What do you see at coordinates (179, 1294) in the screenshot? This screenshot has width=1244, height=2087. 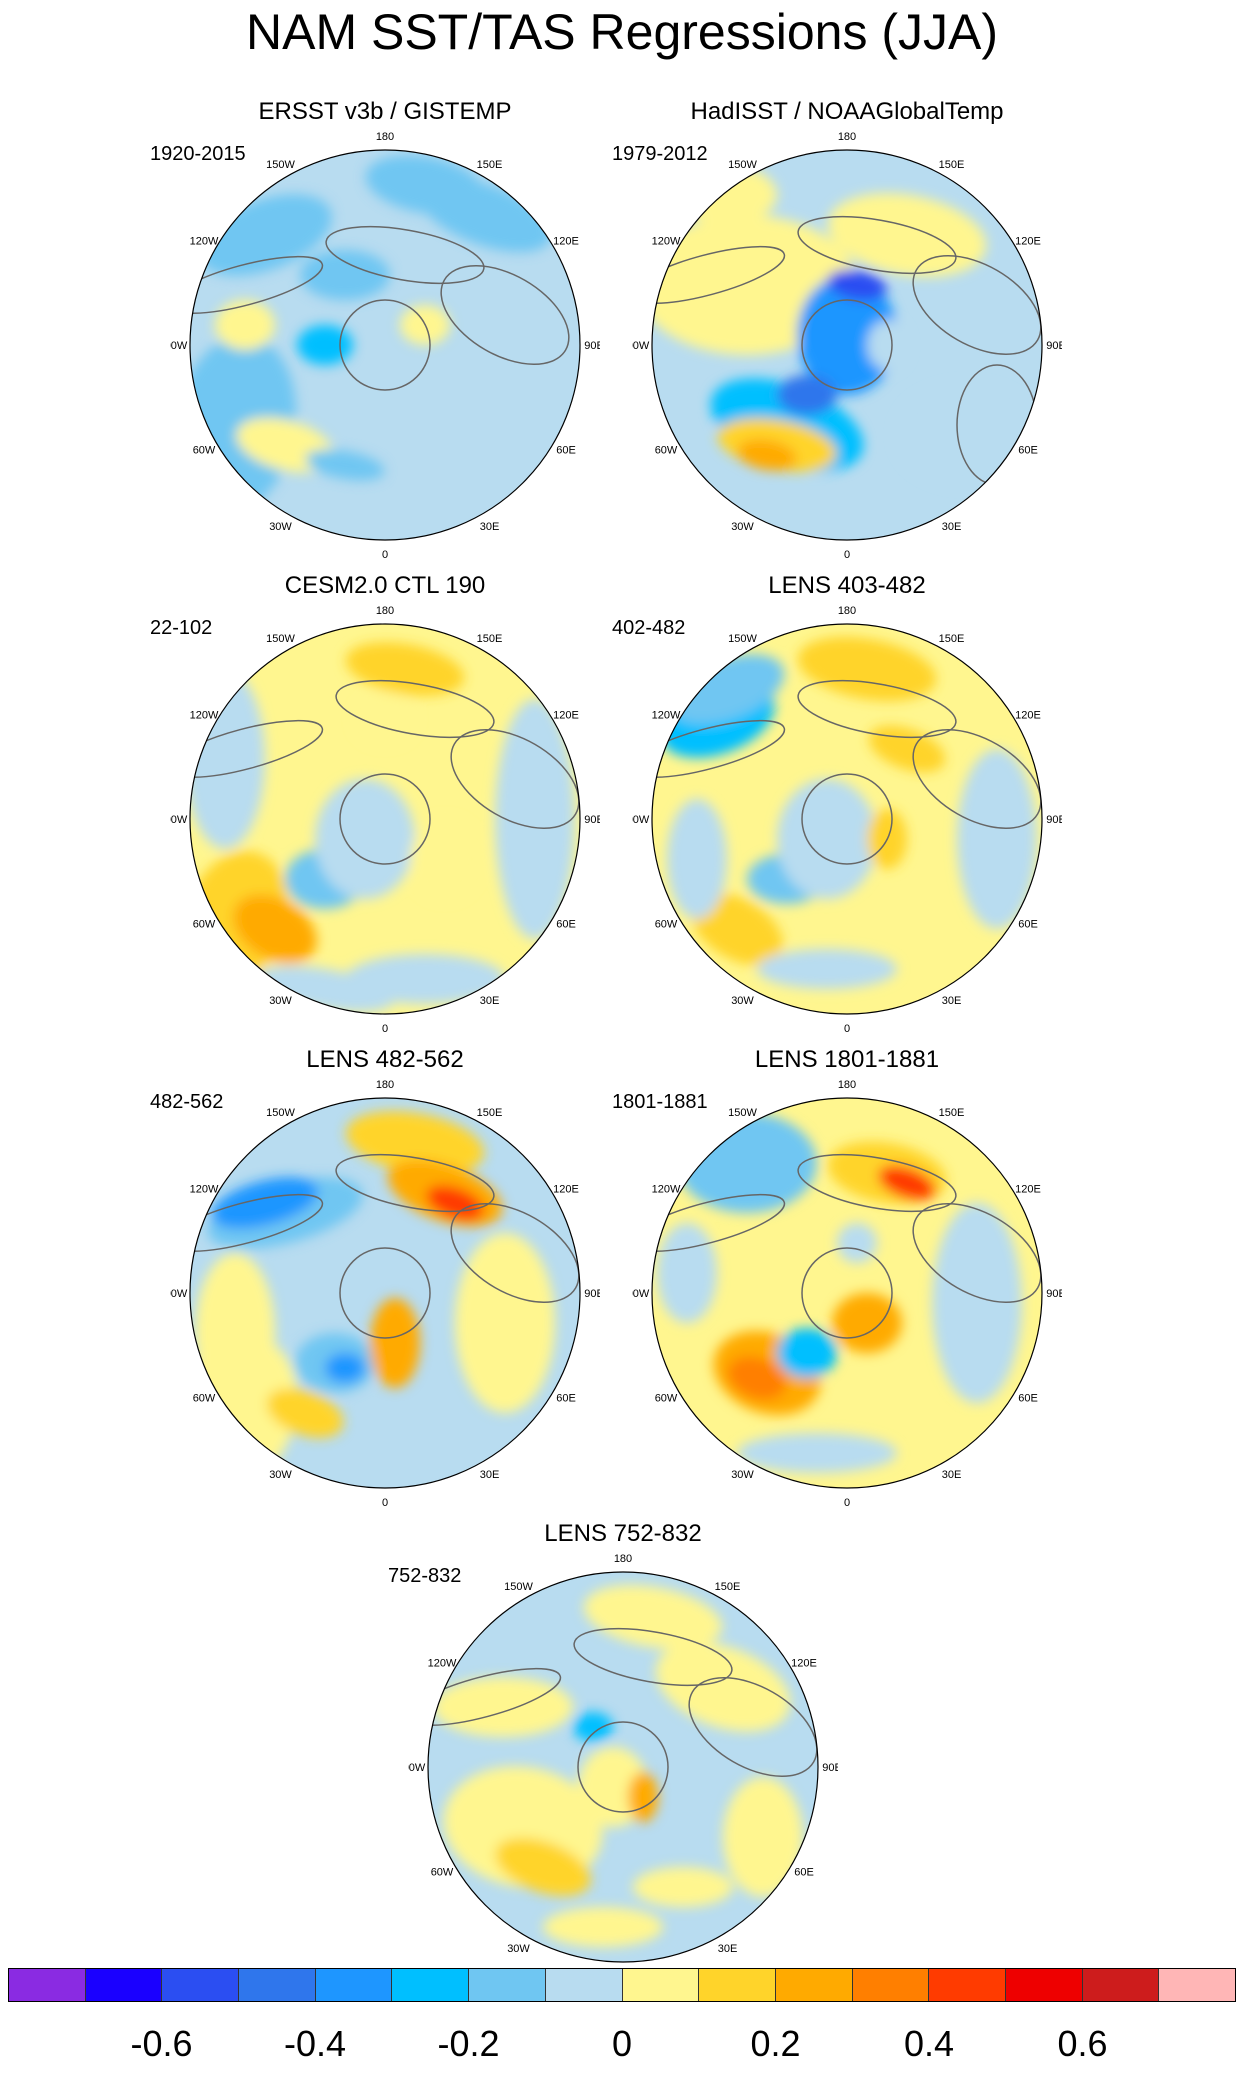 I see `longitude-label: 90W` at bounding box center [179, 1294].